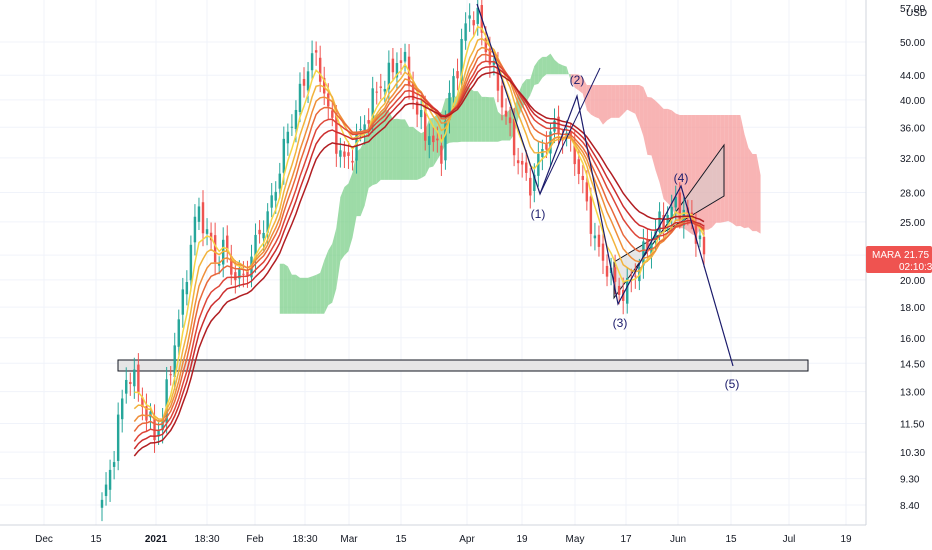  Describe the element at coordinates (912, 281) in the screenshot. I see `price-tick-label: 20.00` at that location.